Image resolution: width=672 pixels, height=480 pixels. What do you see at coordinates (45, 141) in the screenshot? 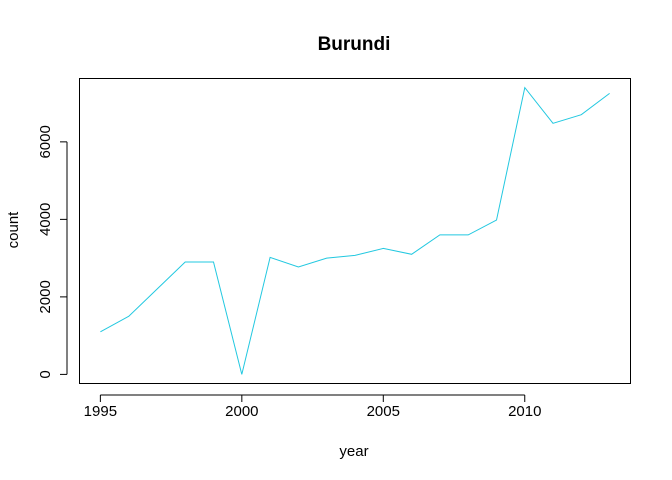
I see `y-tick-label: 6000` at bounding box center [45, 141].